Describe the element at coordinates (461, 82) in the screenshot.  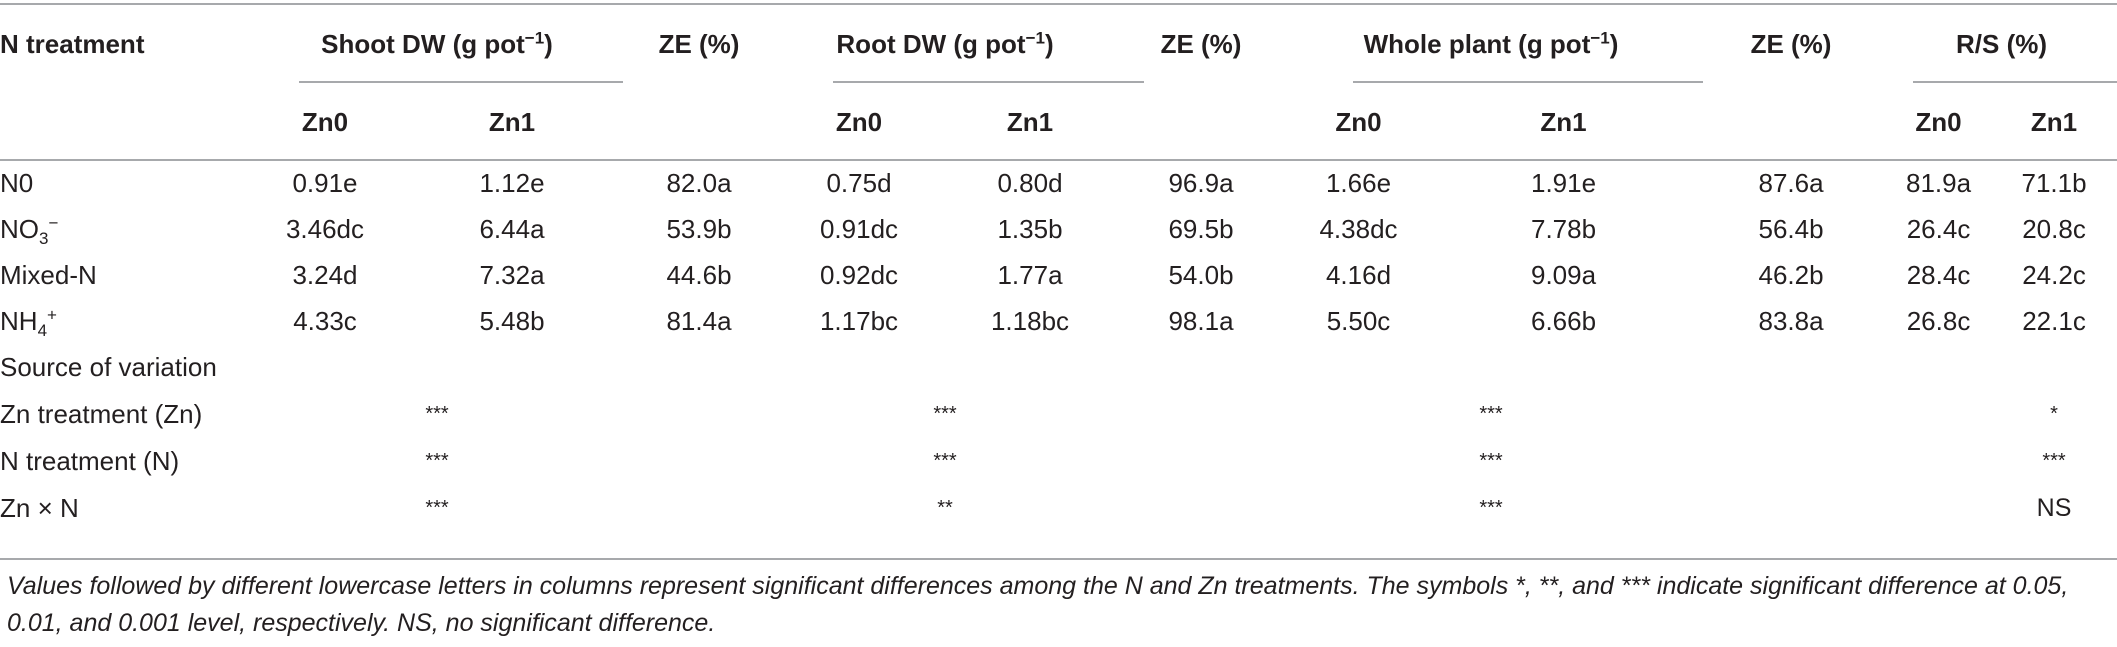
I see `shoot-dw-span-rule` at that location.